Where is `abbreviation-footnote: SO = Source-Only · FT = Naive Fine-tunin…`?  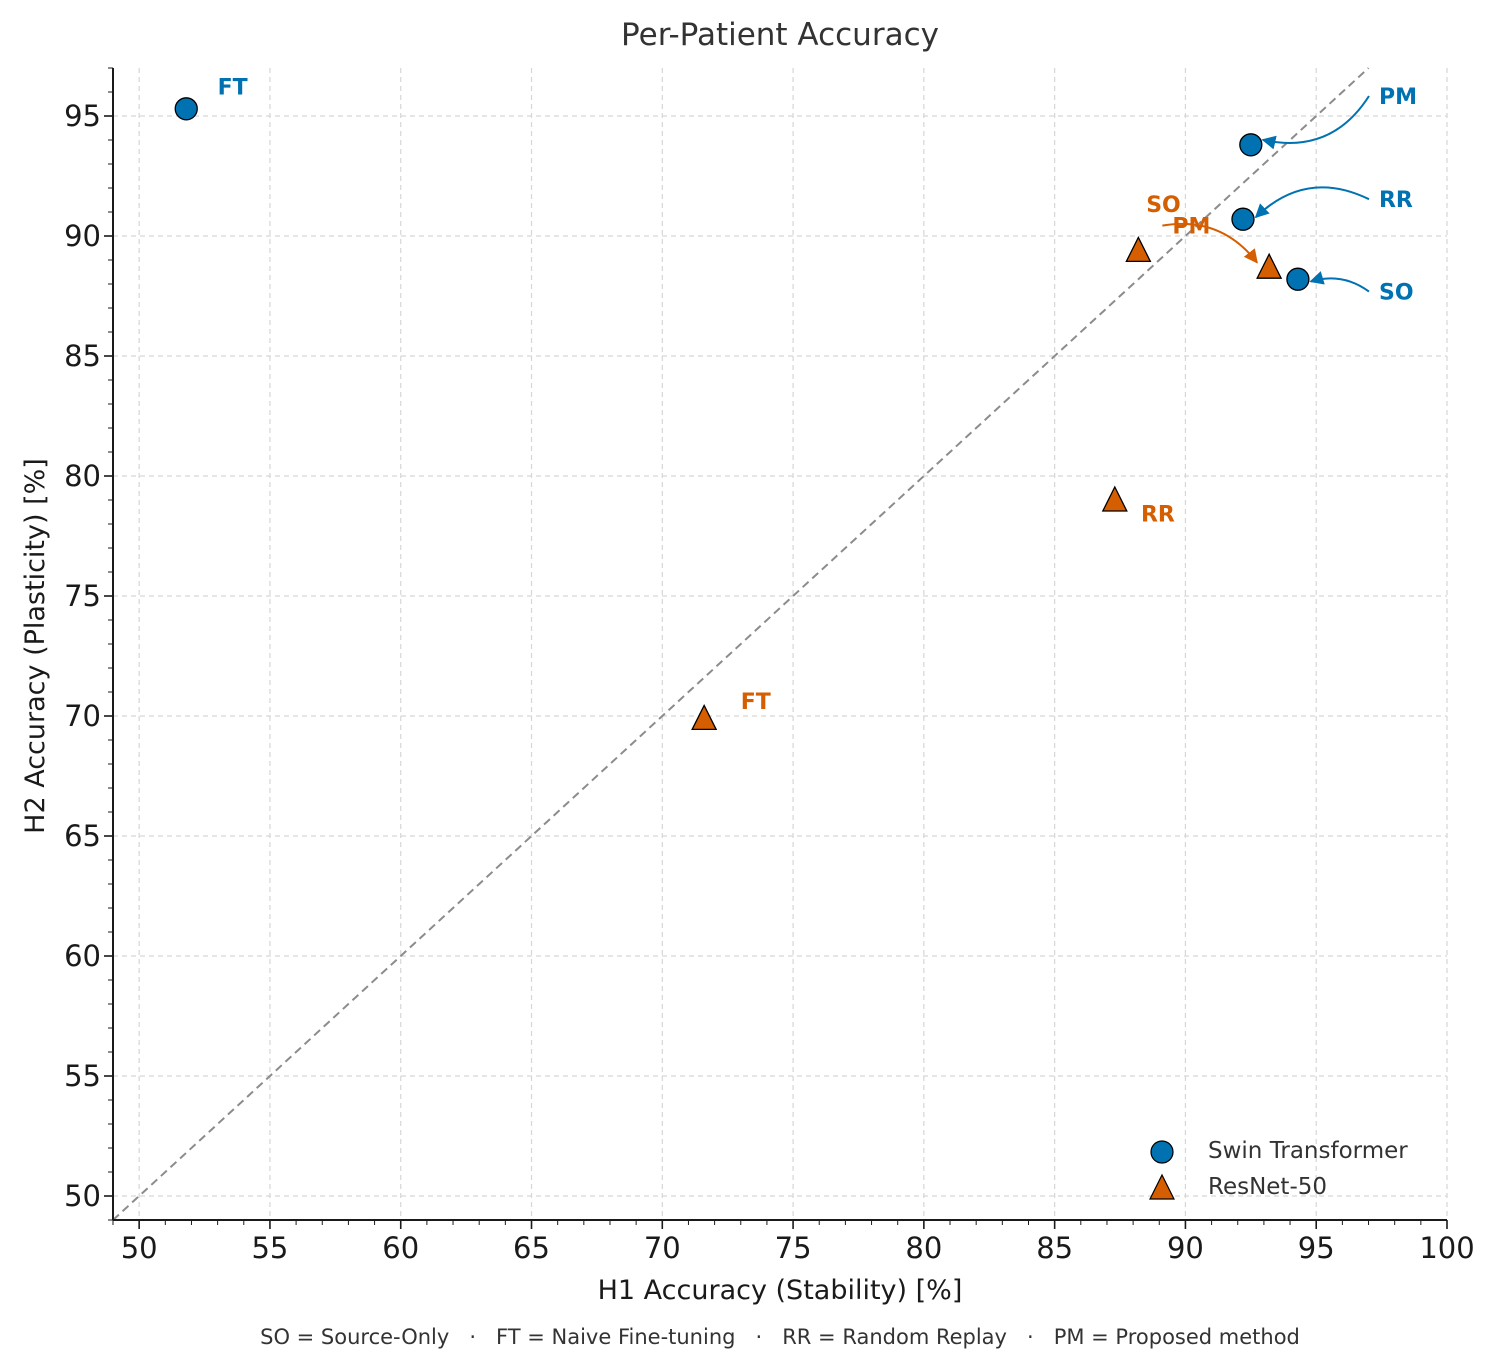 abbreviation-footnote: SO = Source-Only · FT = Naive Fine-tunin… is located at coordinates (780, 1337).